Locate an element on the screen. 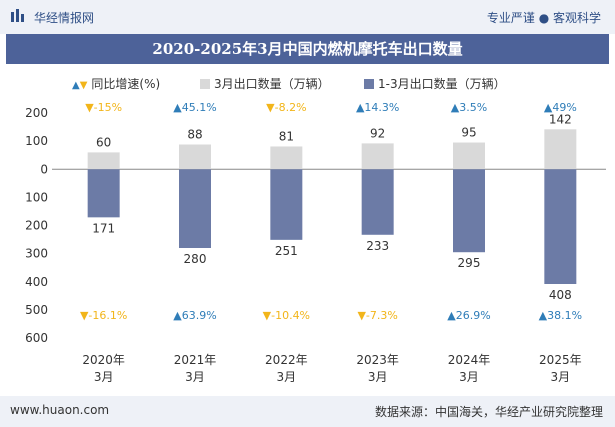  legend-ytd-swatch is located at coordinates (369, 83).